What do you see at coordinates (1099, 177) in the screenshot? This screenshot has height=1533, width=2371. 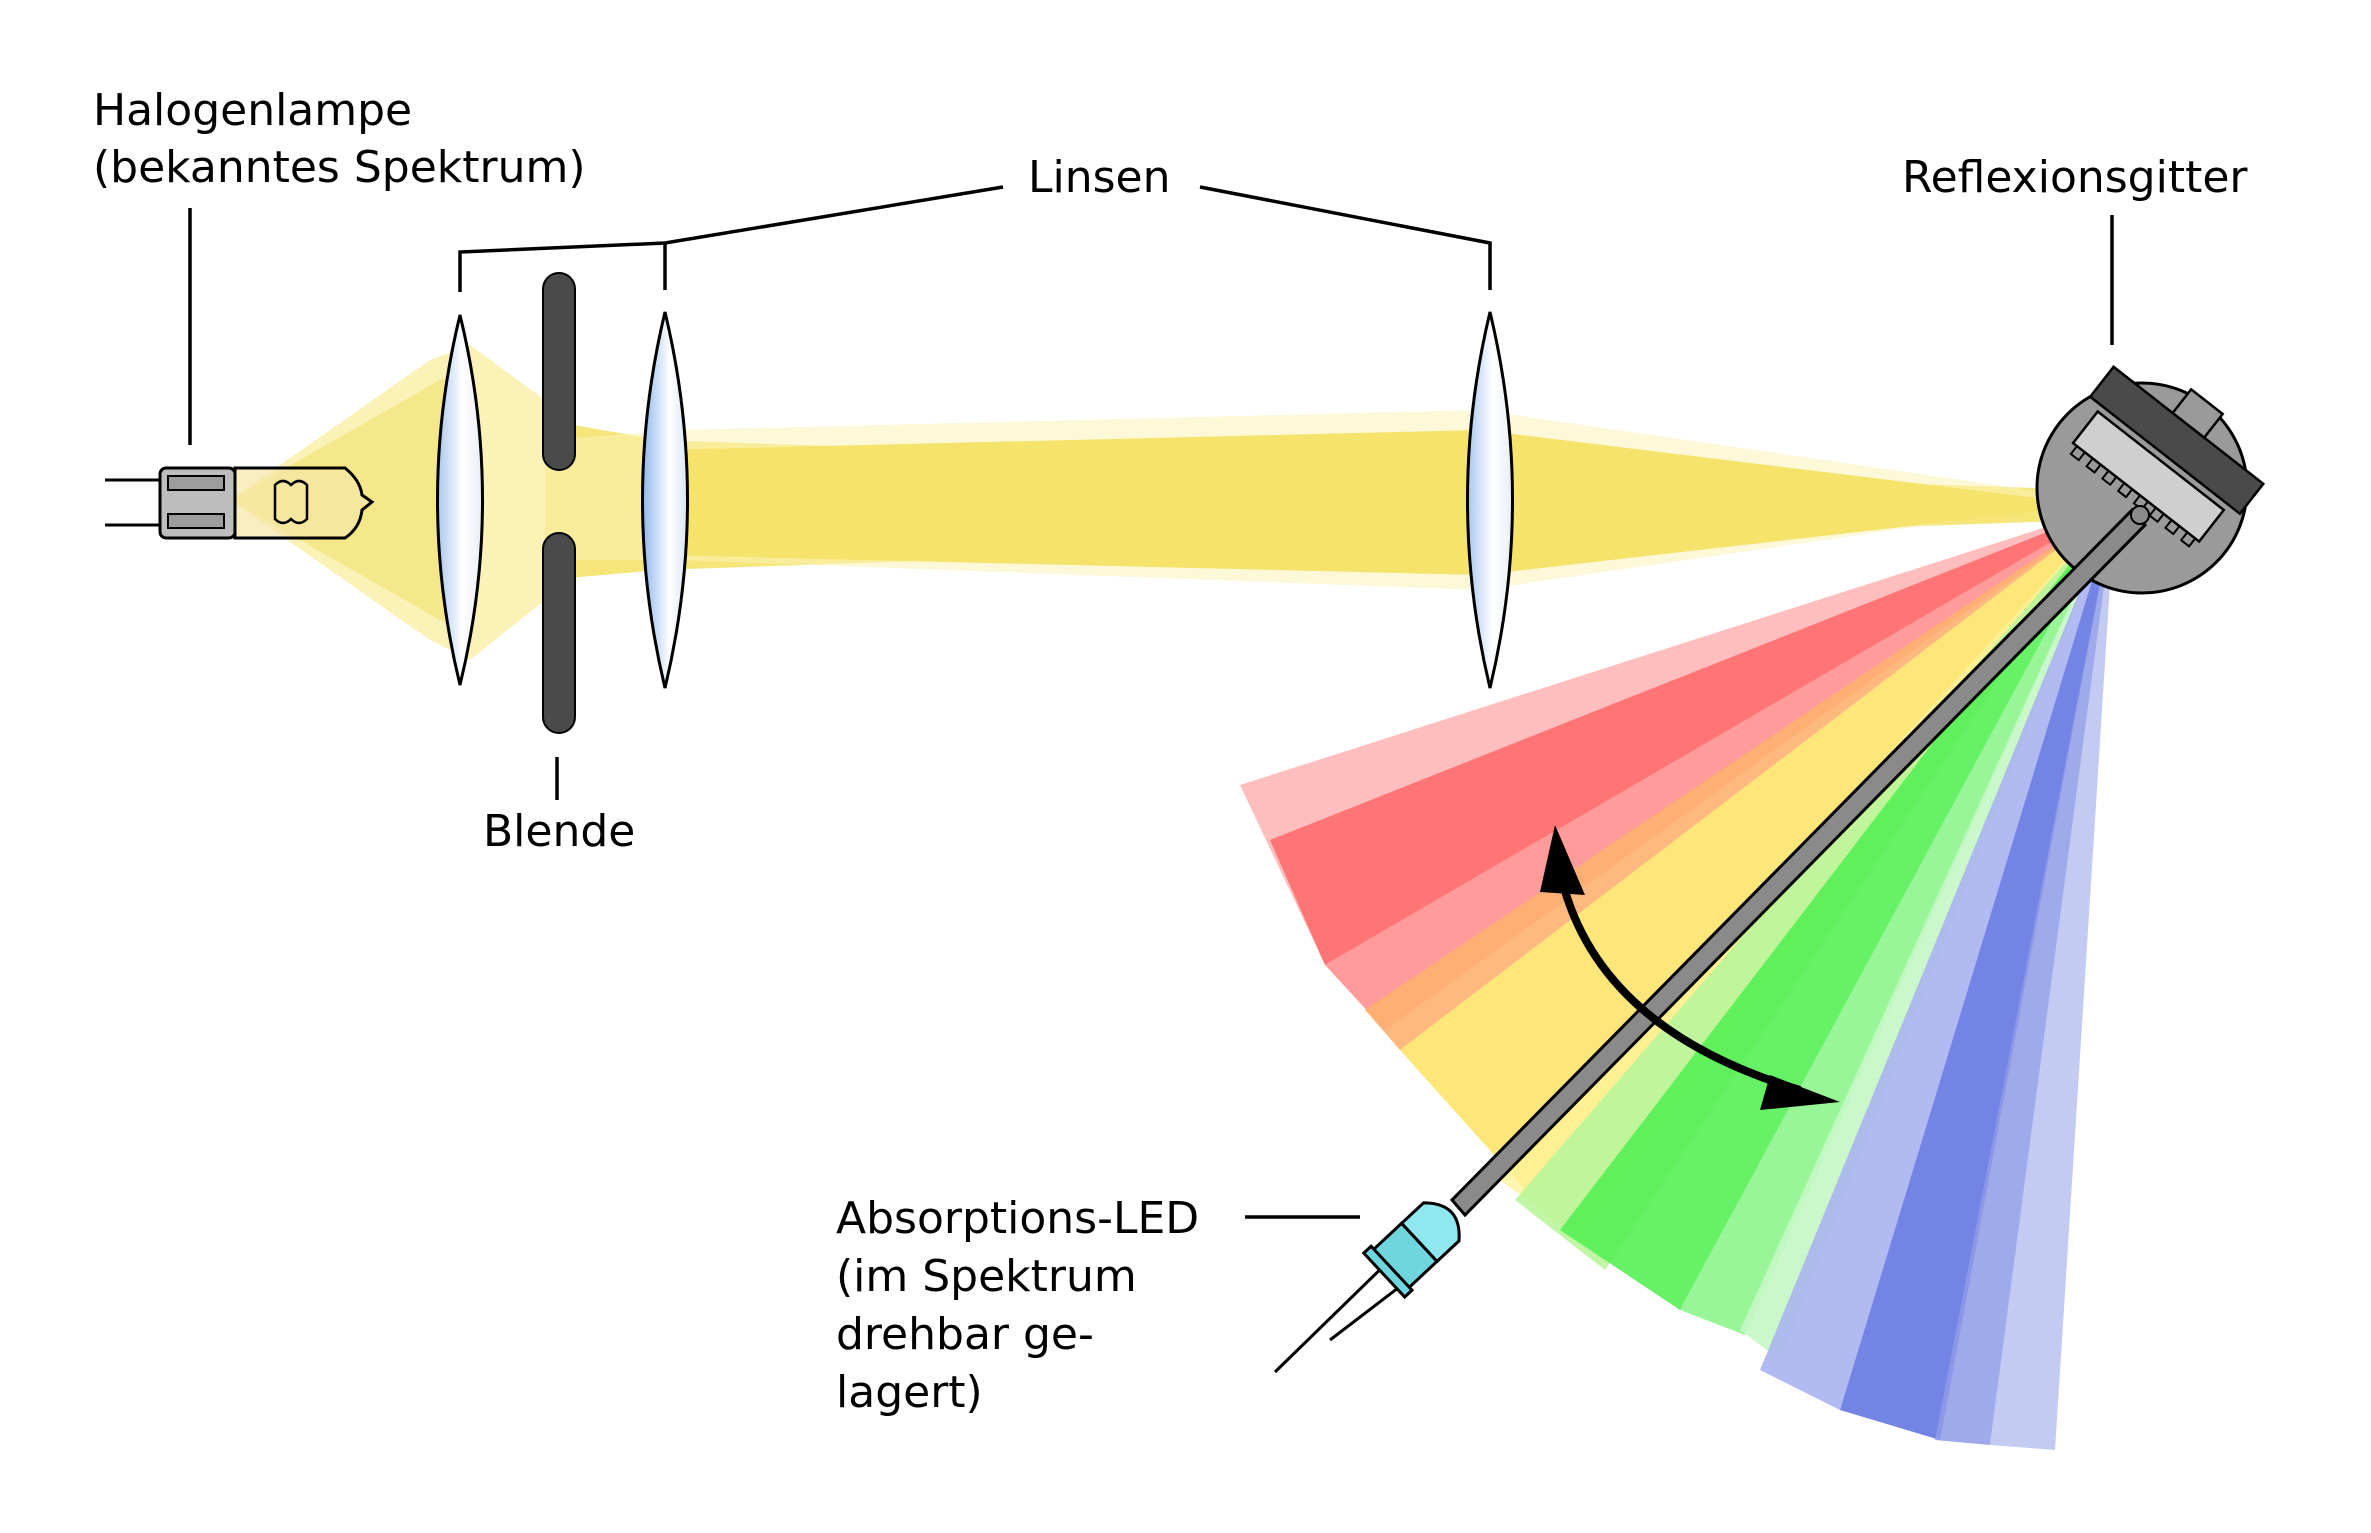 I see `lenses-label: Linsen` at bounding box center [1099, 177].